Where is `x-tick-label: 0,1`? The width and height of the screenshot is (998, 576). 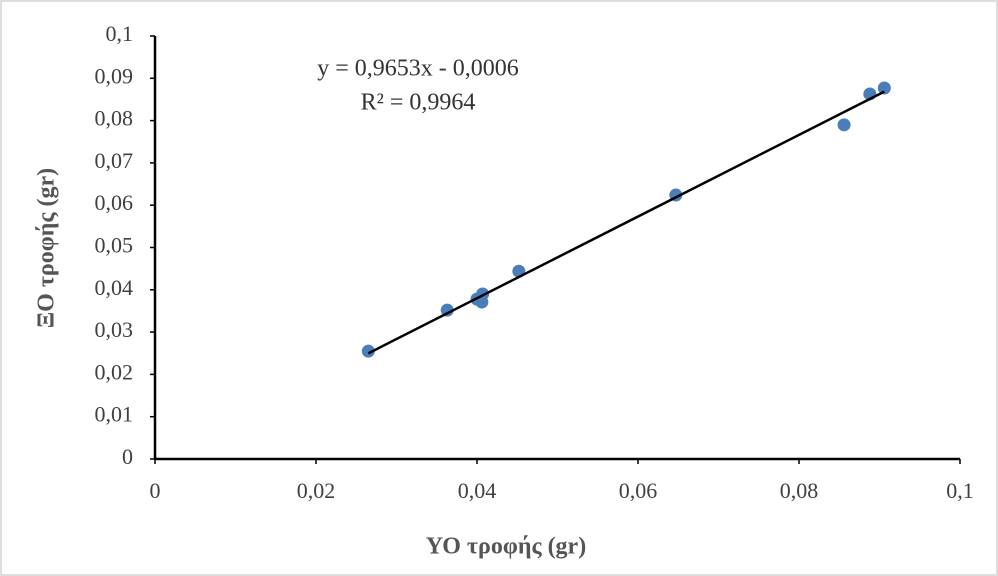 x-tick-label: 0,1 is located at coordinates (960, 490).